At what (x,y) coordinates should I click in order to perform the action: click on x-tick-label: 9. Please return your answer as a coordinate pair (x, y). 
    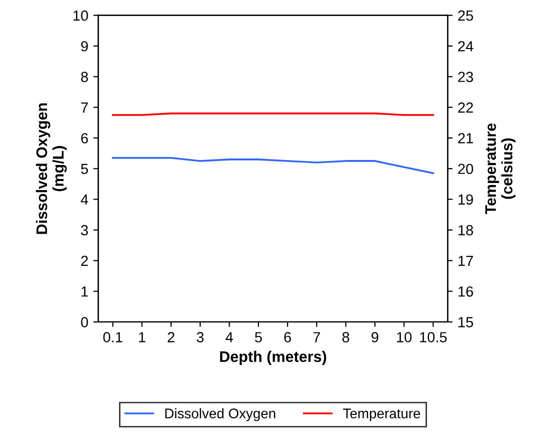
    Looking at the image, I should click on (375, 337).